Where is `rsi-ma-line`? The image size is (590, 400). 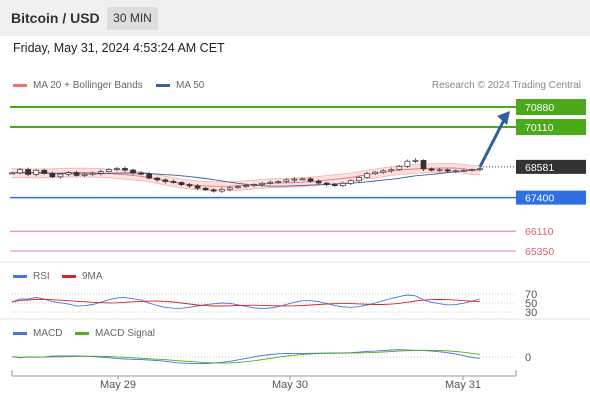 rsi-ma-line is located at coordinates (246, 302).